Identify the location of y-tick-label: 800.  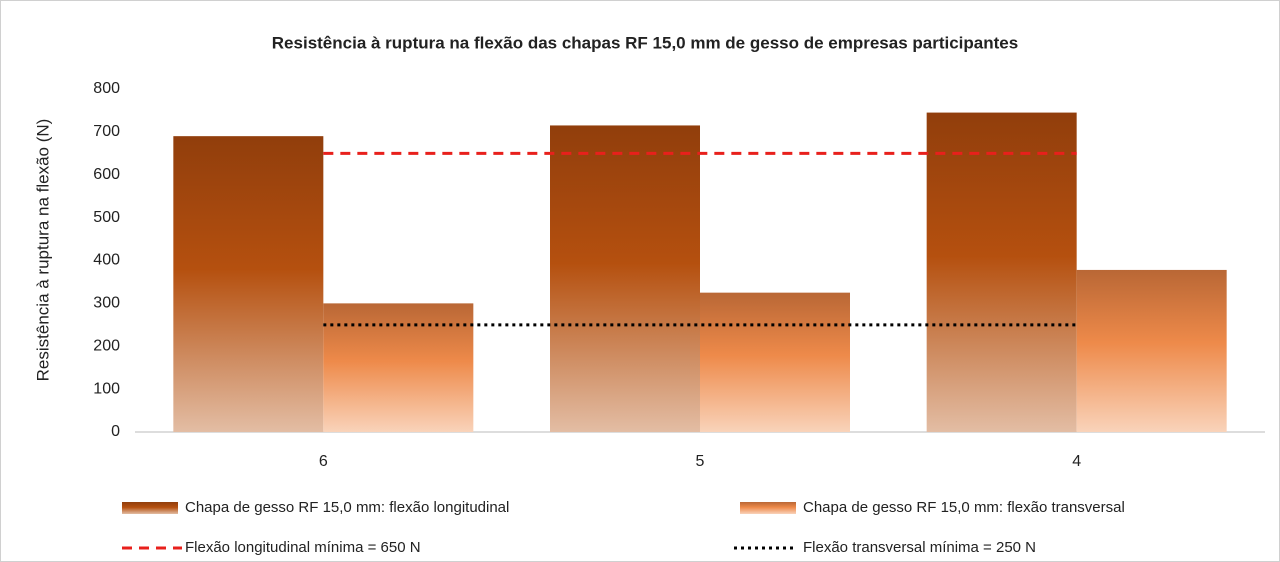
(106, 88).